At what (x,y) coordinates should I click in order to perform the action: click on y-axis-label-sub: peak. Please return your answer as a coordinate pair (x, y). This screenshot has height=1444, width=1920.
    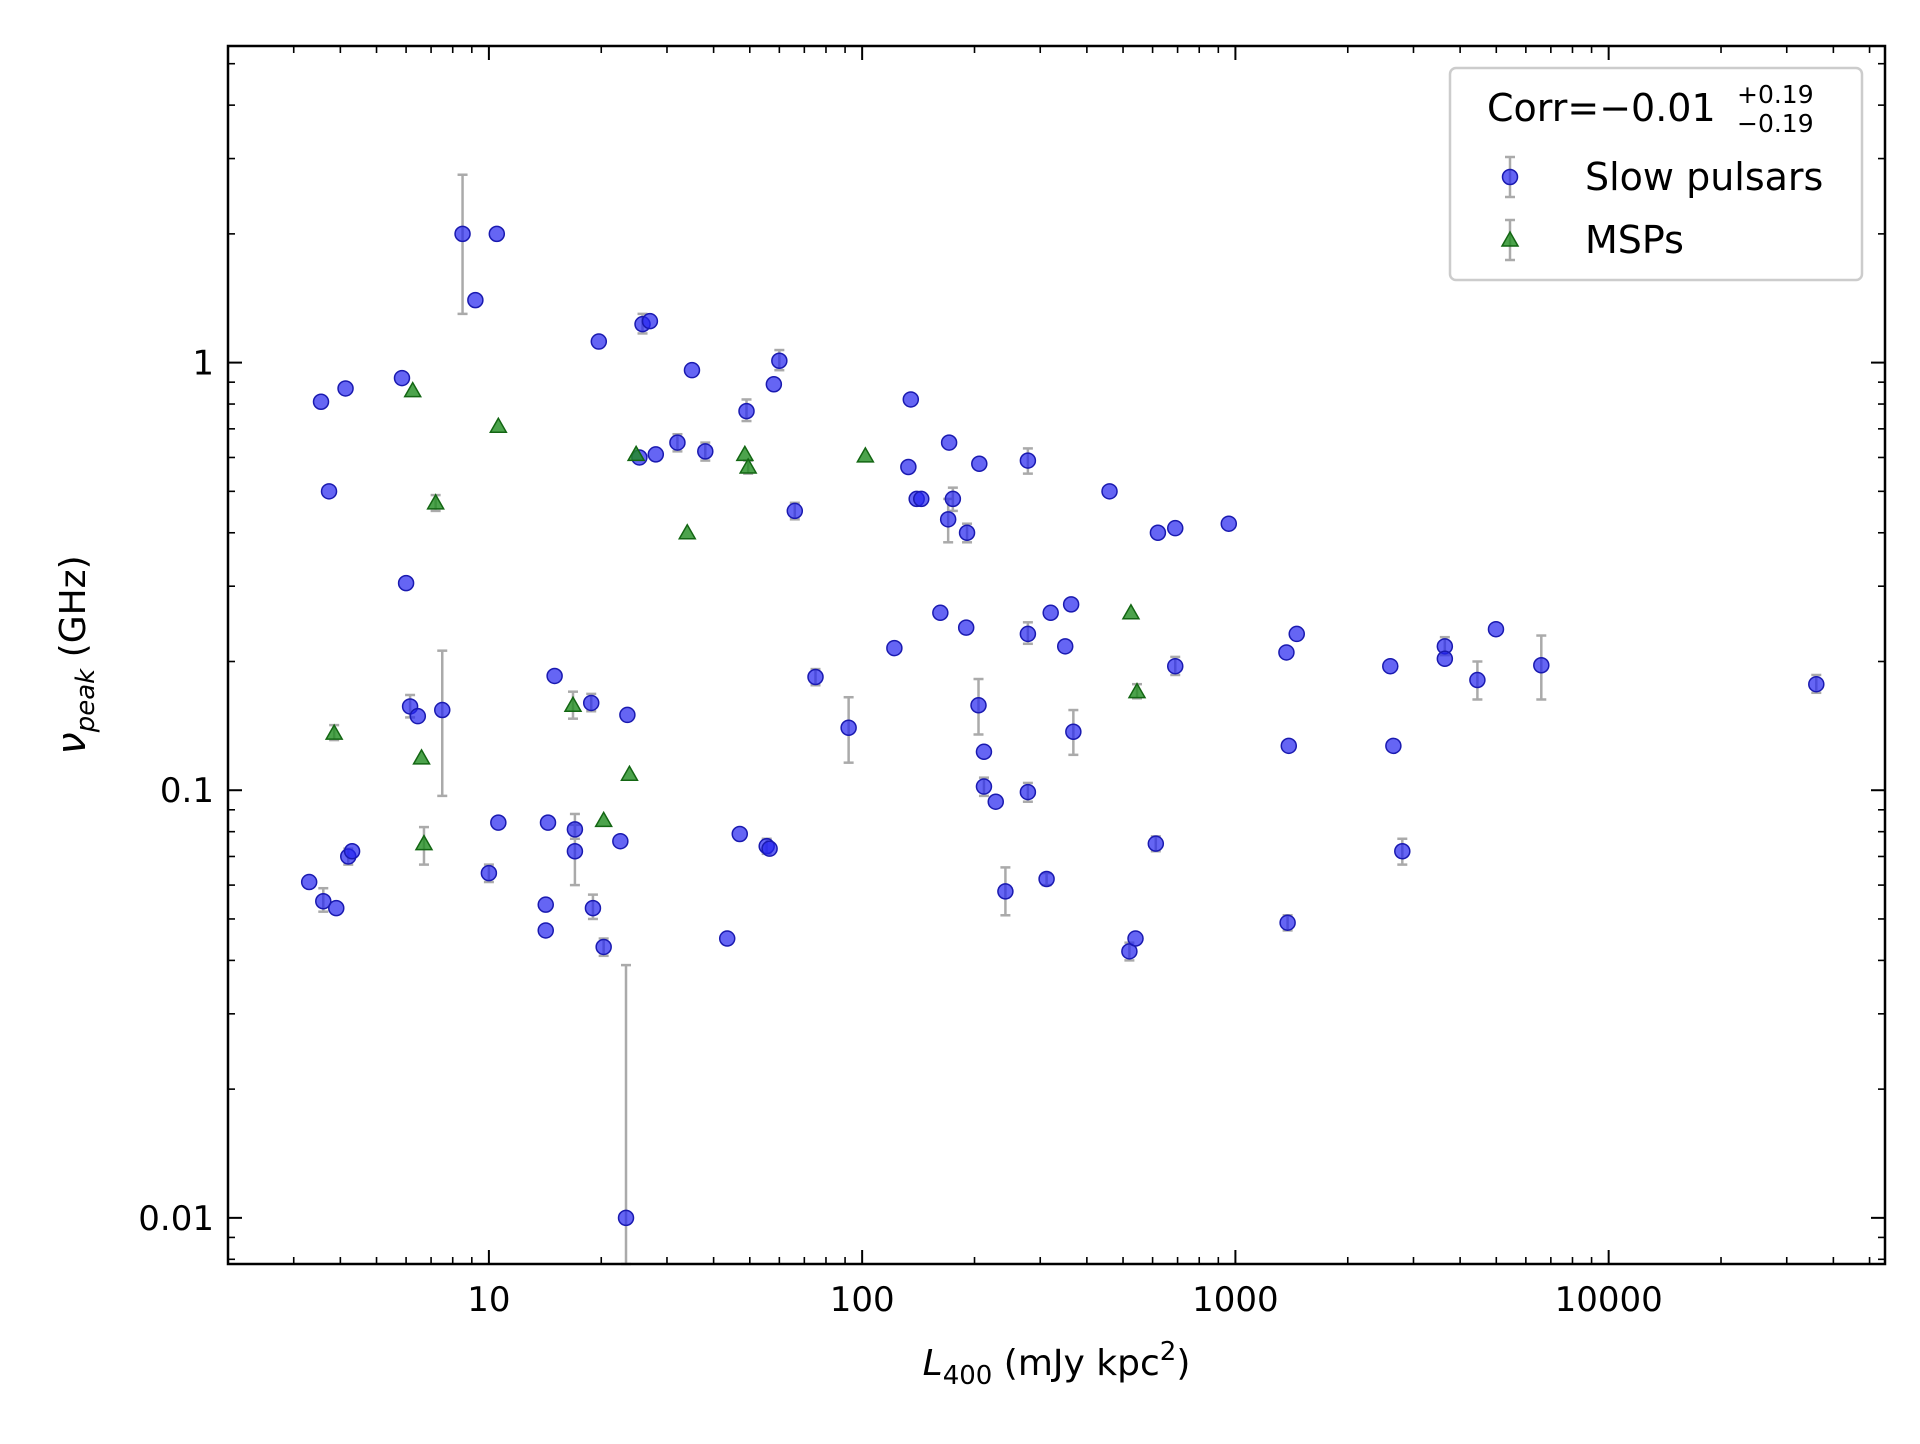
    Looking at the image, I should click on (86, 700).